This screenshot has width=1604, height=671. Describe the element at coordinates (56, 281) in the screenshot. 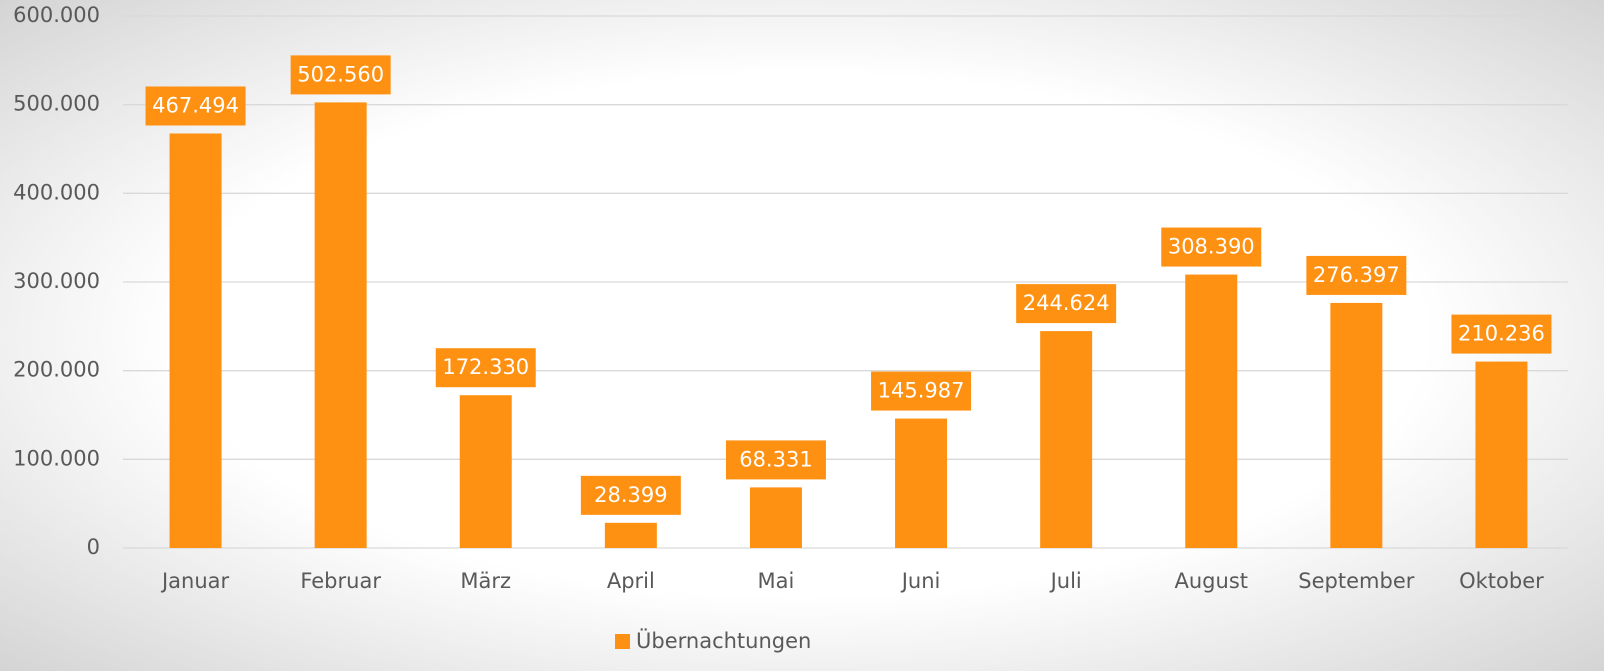

I see `y-tick-label: 300.000` at that location.